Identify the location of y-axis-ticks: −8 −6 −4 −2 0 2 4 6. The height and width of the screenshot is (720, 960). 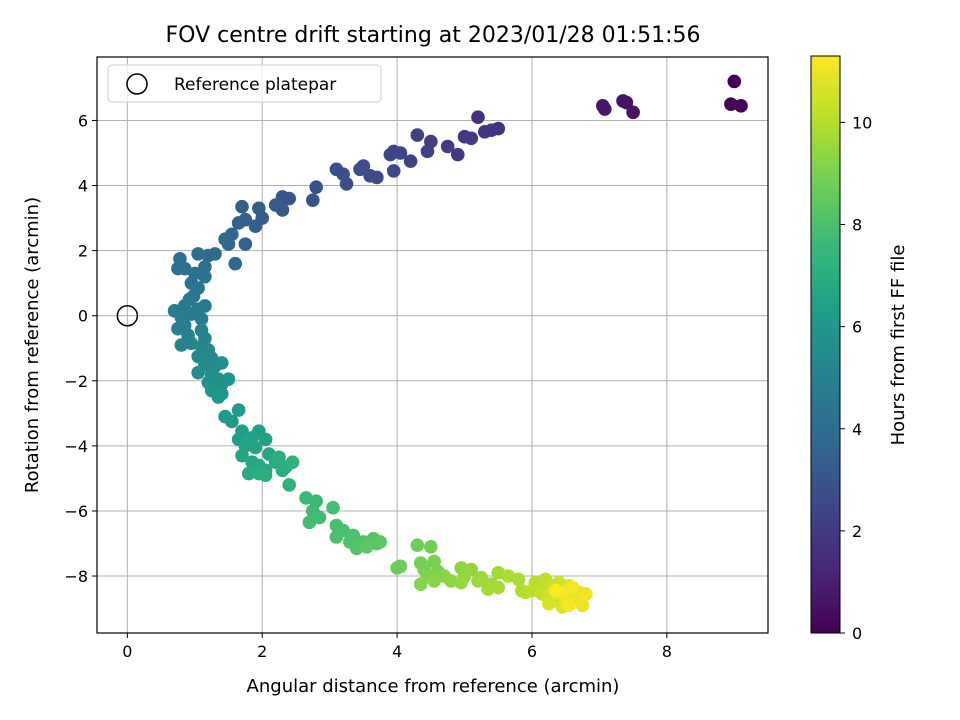
(80, 348).